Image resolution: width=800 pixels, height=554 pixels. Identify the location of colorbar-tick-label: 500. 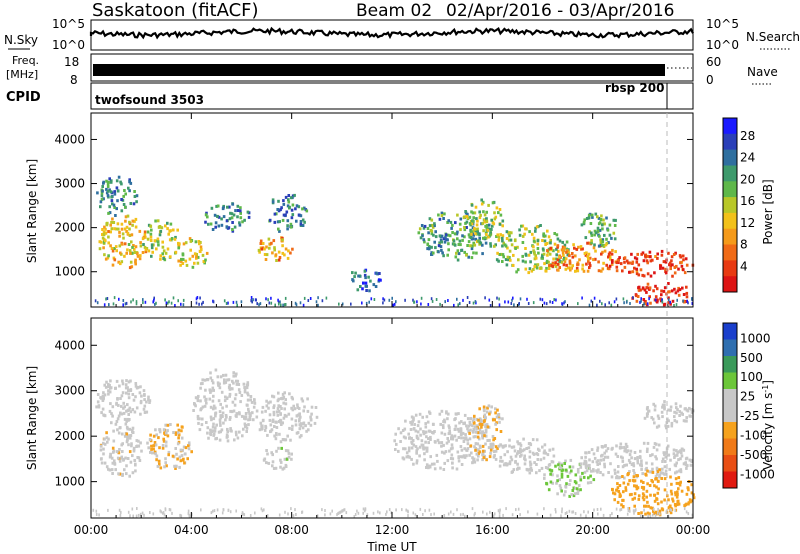
(751, 358).